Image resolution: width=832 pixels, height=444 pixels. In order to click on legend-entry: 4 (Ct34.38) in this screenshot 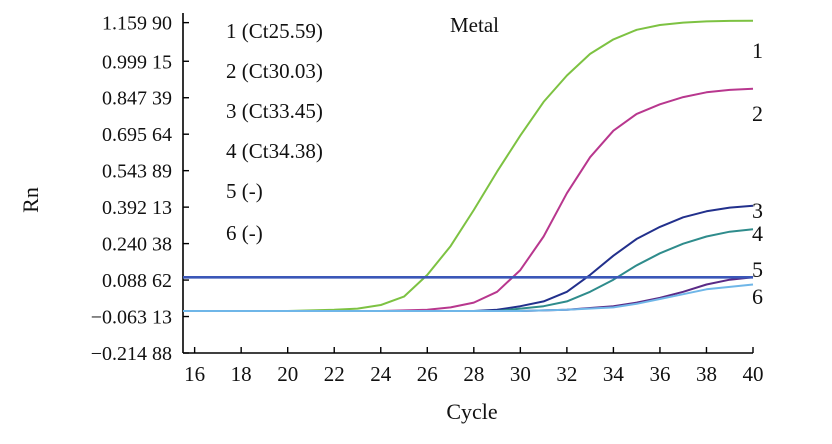, I will do `click(274, 151)`.